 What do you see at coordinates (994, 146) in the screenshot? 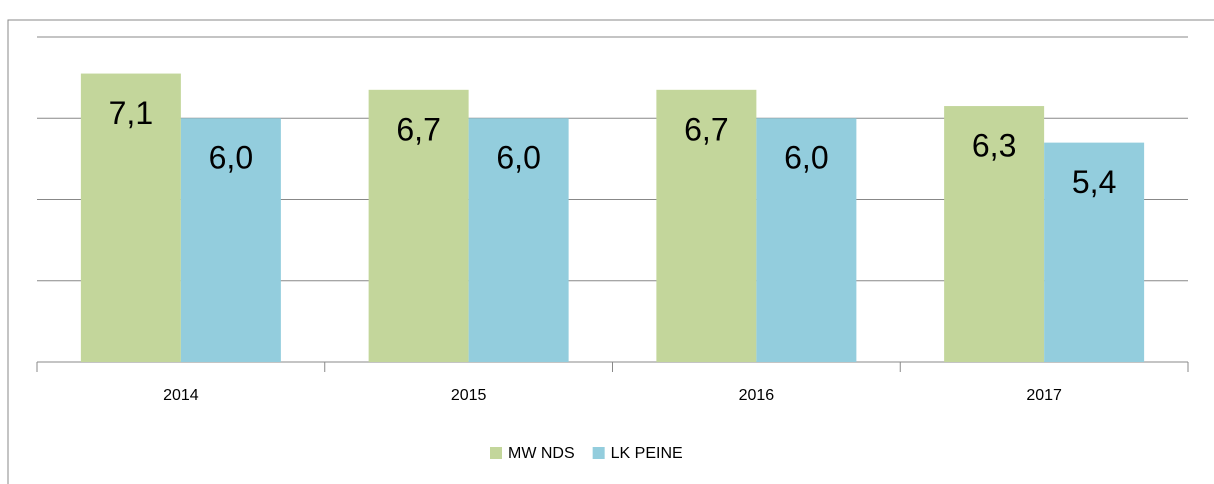
I see `data-label: 6,3` at bounding box center [994, 146].